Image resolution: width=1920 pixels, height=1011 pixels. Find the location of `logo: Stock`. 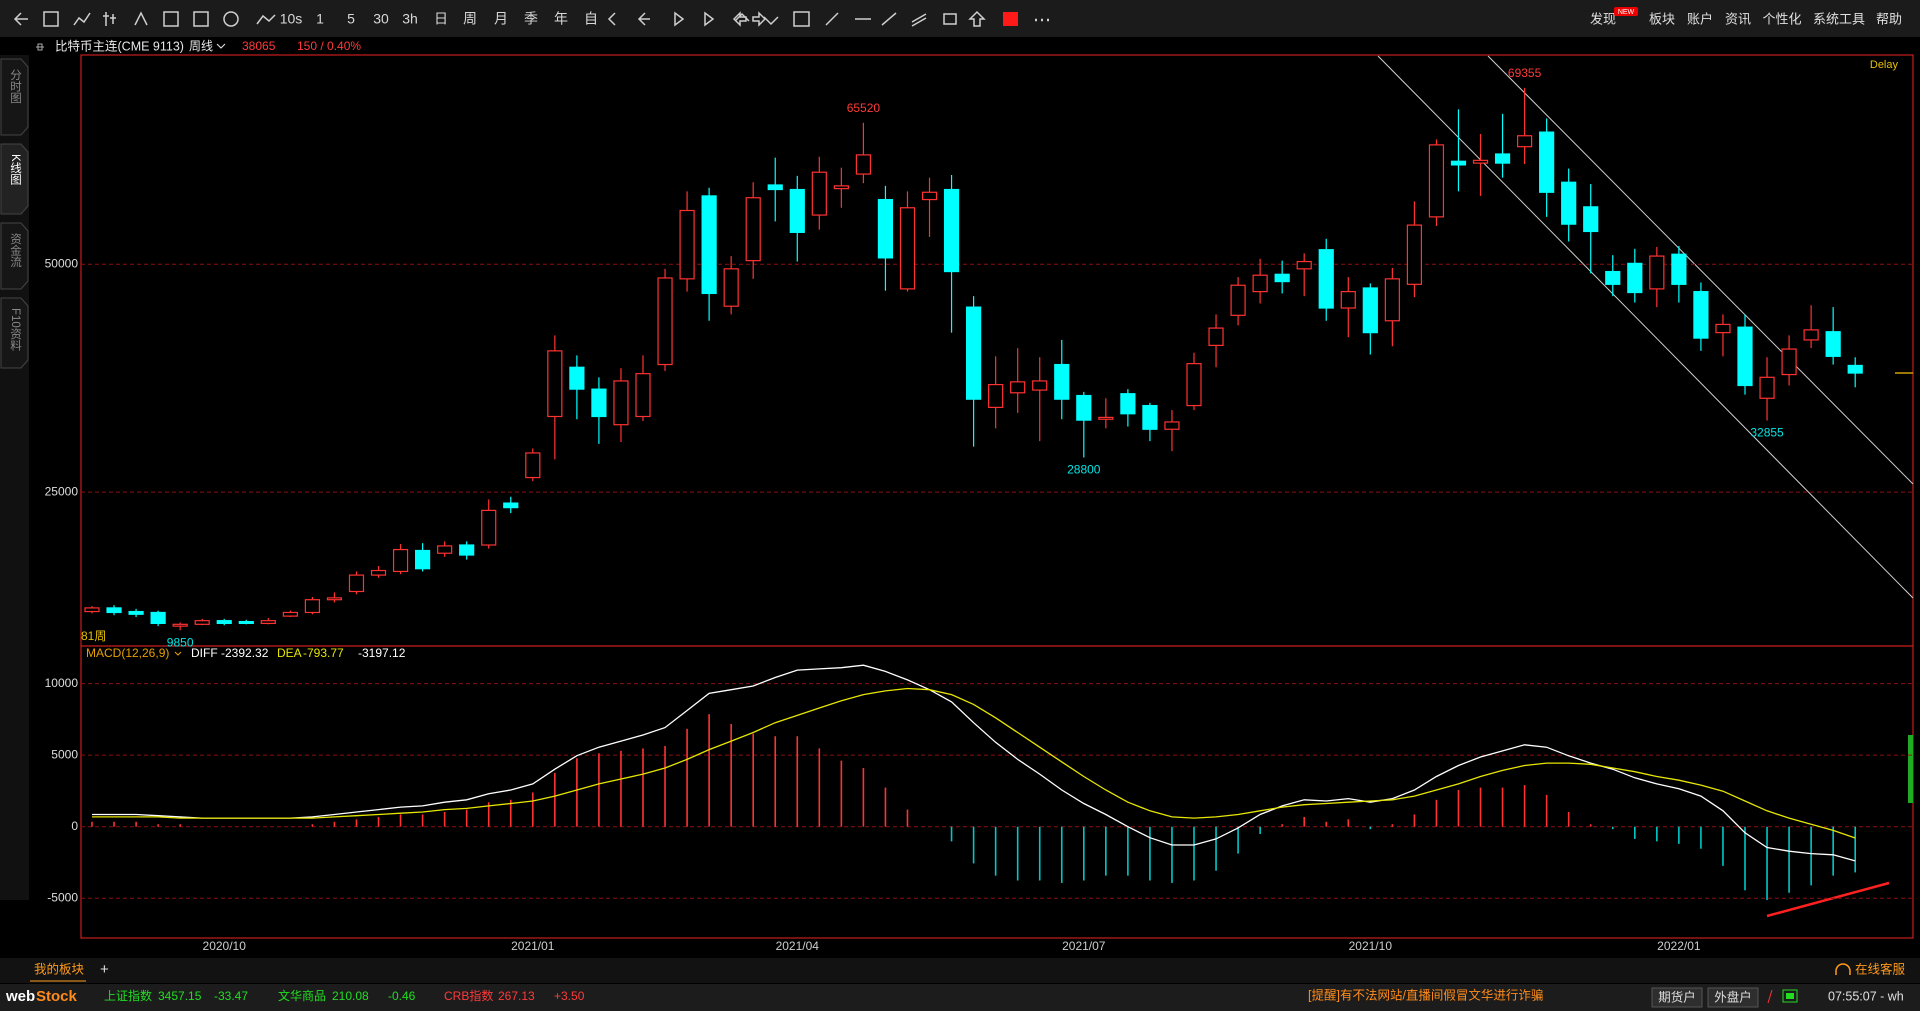

logo: Stock is located at coordinates (57, 996).